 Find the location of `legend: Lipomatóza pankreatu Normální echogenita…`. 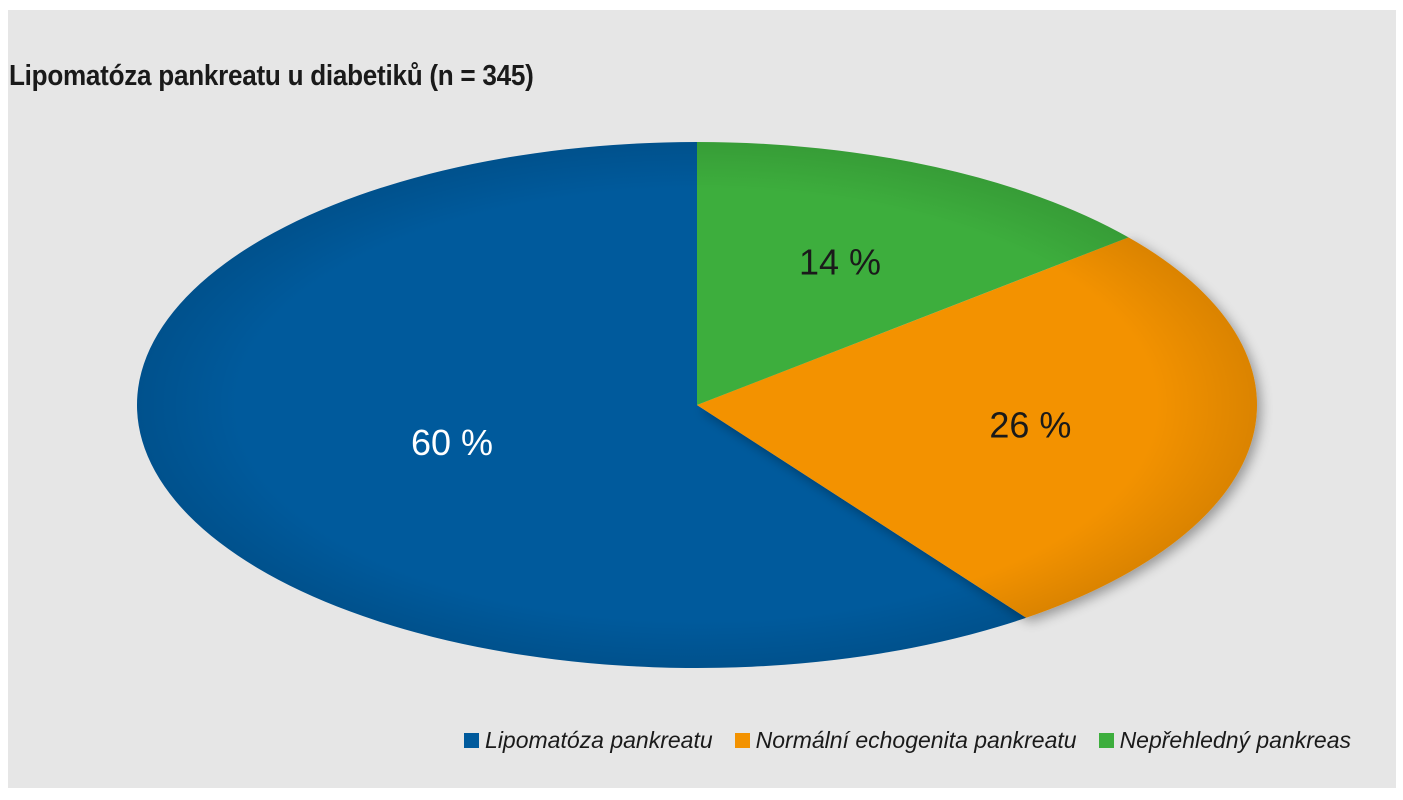

legend: Lipomatóza pankreatu Normální echogenita… is located at coordinates (907, 740).